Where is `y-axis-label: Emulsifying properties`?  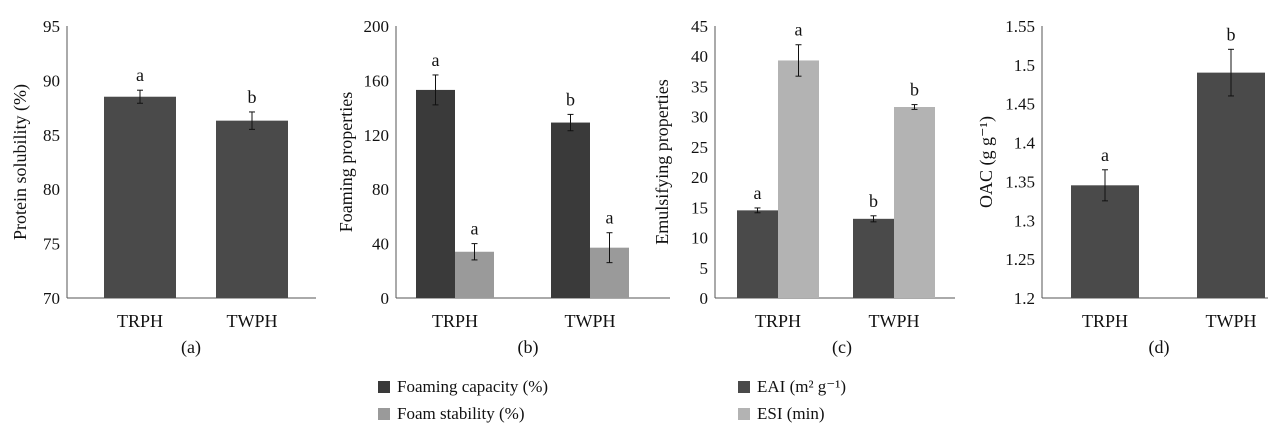 y-axis-label: Emulsifying properties is located at coordinates (662, 161).